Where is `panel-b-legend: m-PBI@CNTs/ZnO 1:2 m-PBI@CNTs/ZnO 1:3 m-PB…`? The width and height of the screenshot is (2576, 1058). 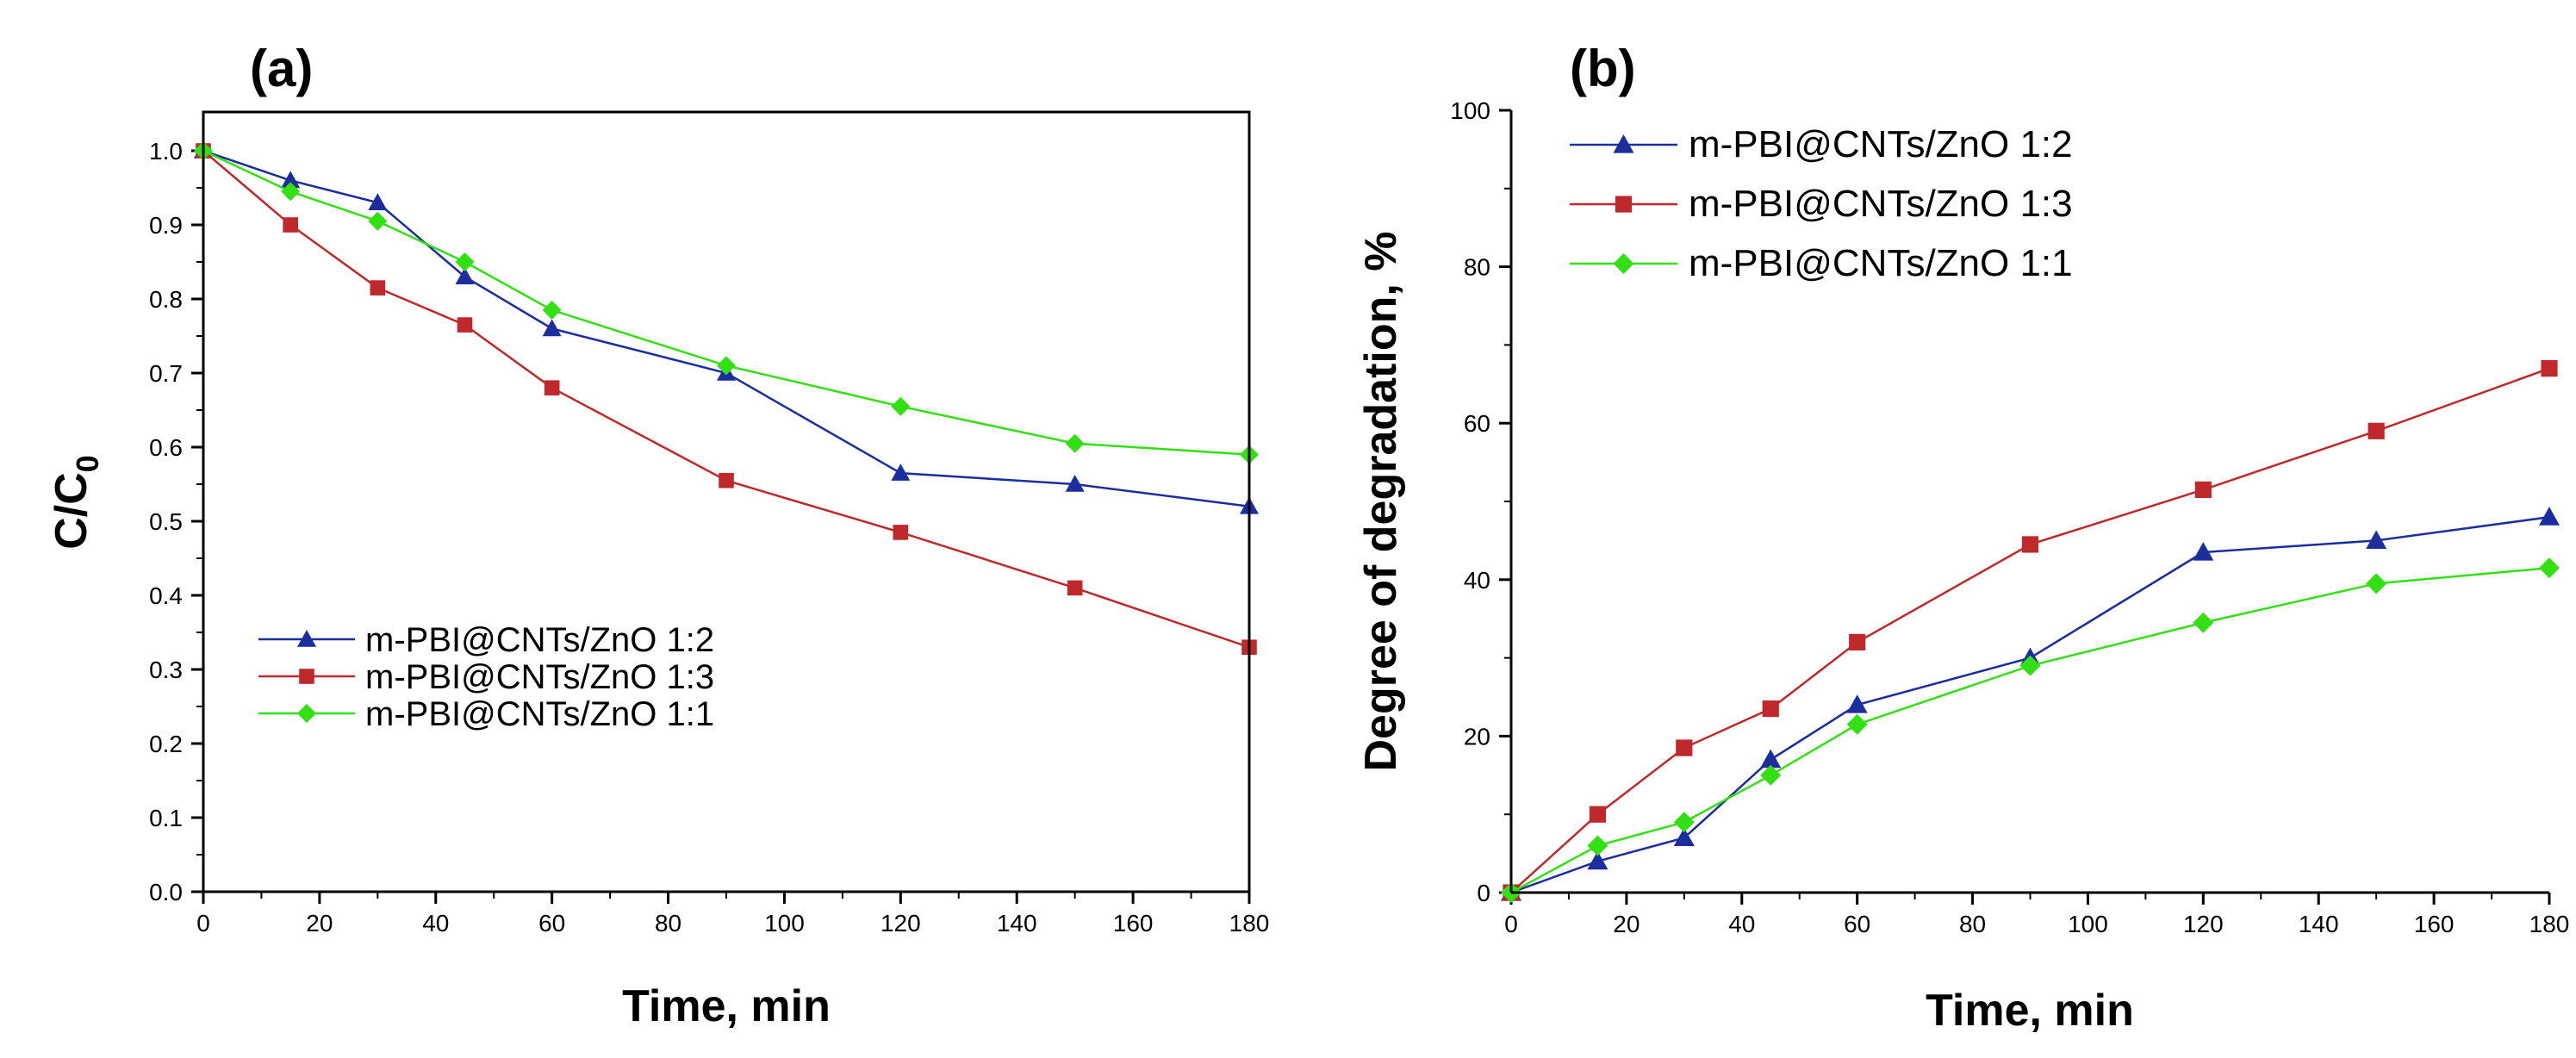 panel-b-legend: m-PBI@CNTs/ZnO 1:2 m-PBI@CNTs/ZnO 1:3 m-PB… is located at coordinates (1822, 204).